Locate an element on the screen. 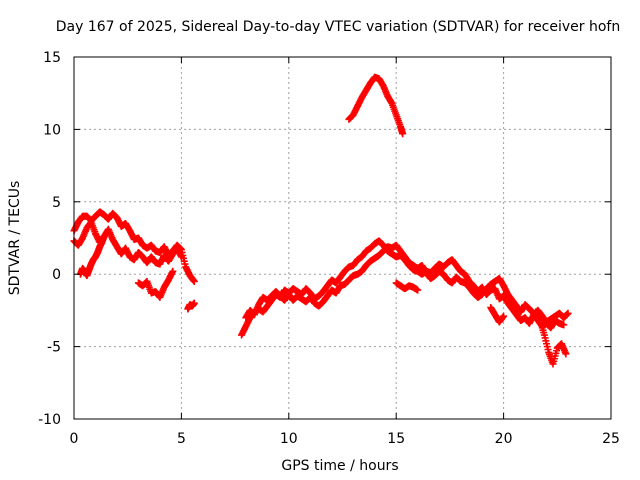 Image resolution: width=640 pixels, height=480 pixels. y-axis-label: SDTVAR / TECUs is located at coordinates (15, 238).